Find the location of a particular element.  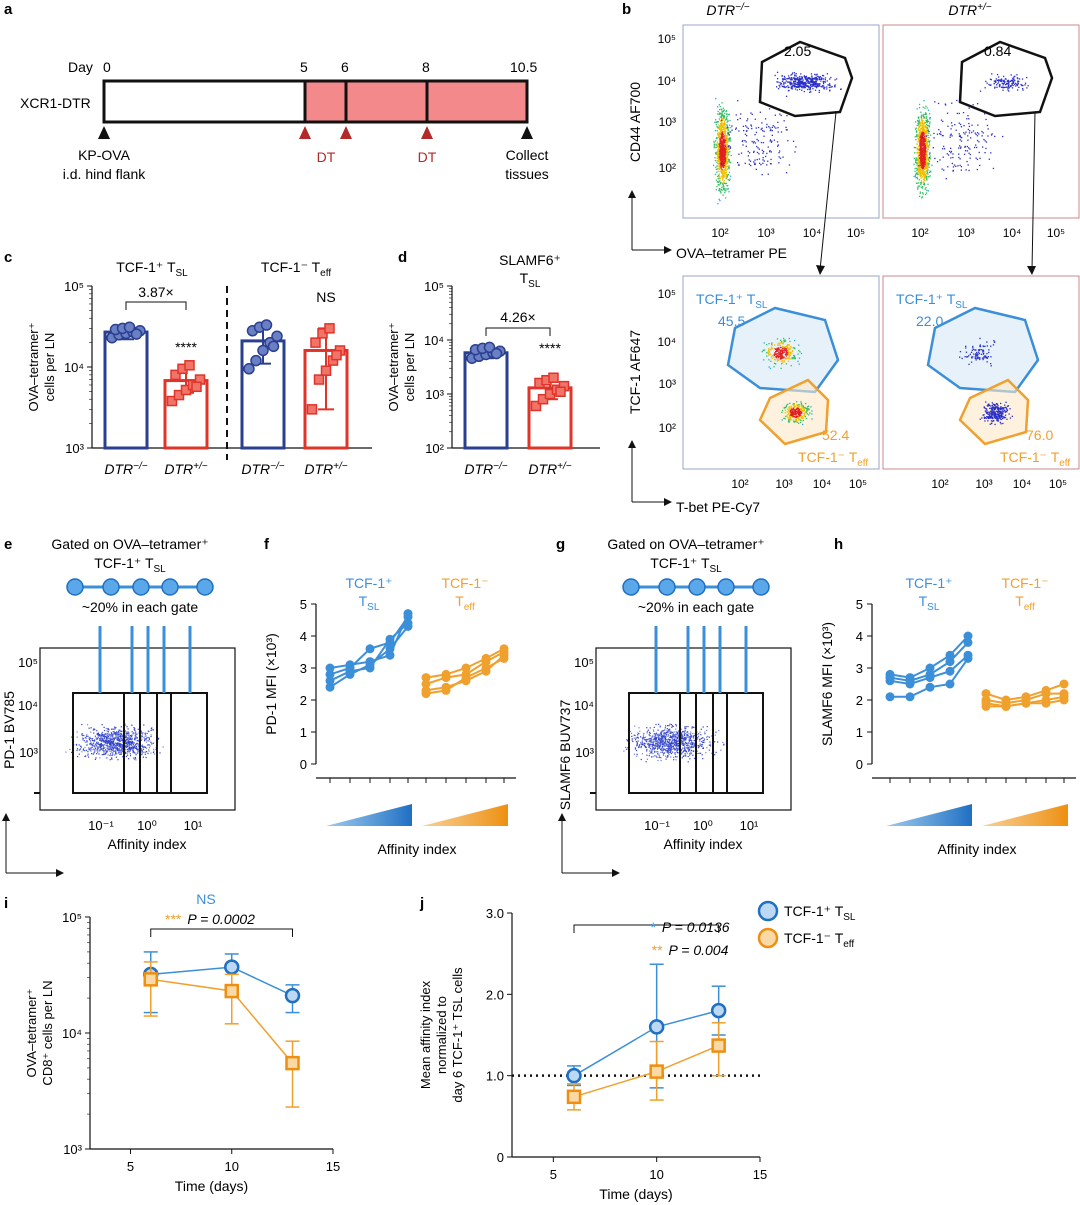

x-tick-label: 10⁻¹ is located at coordinates (101, 825).